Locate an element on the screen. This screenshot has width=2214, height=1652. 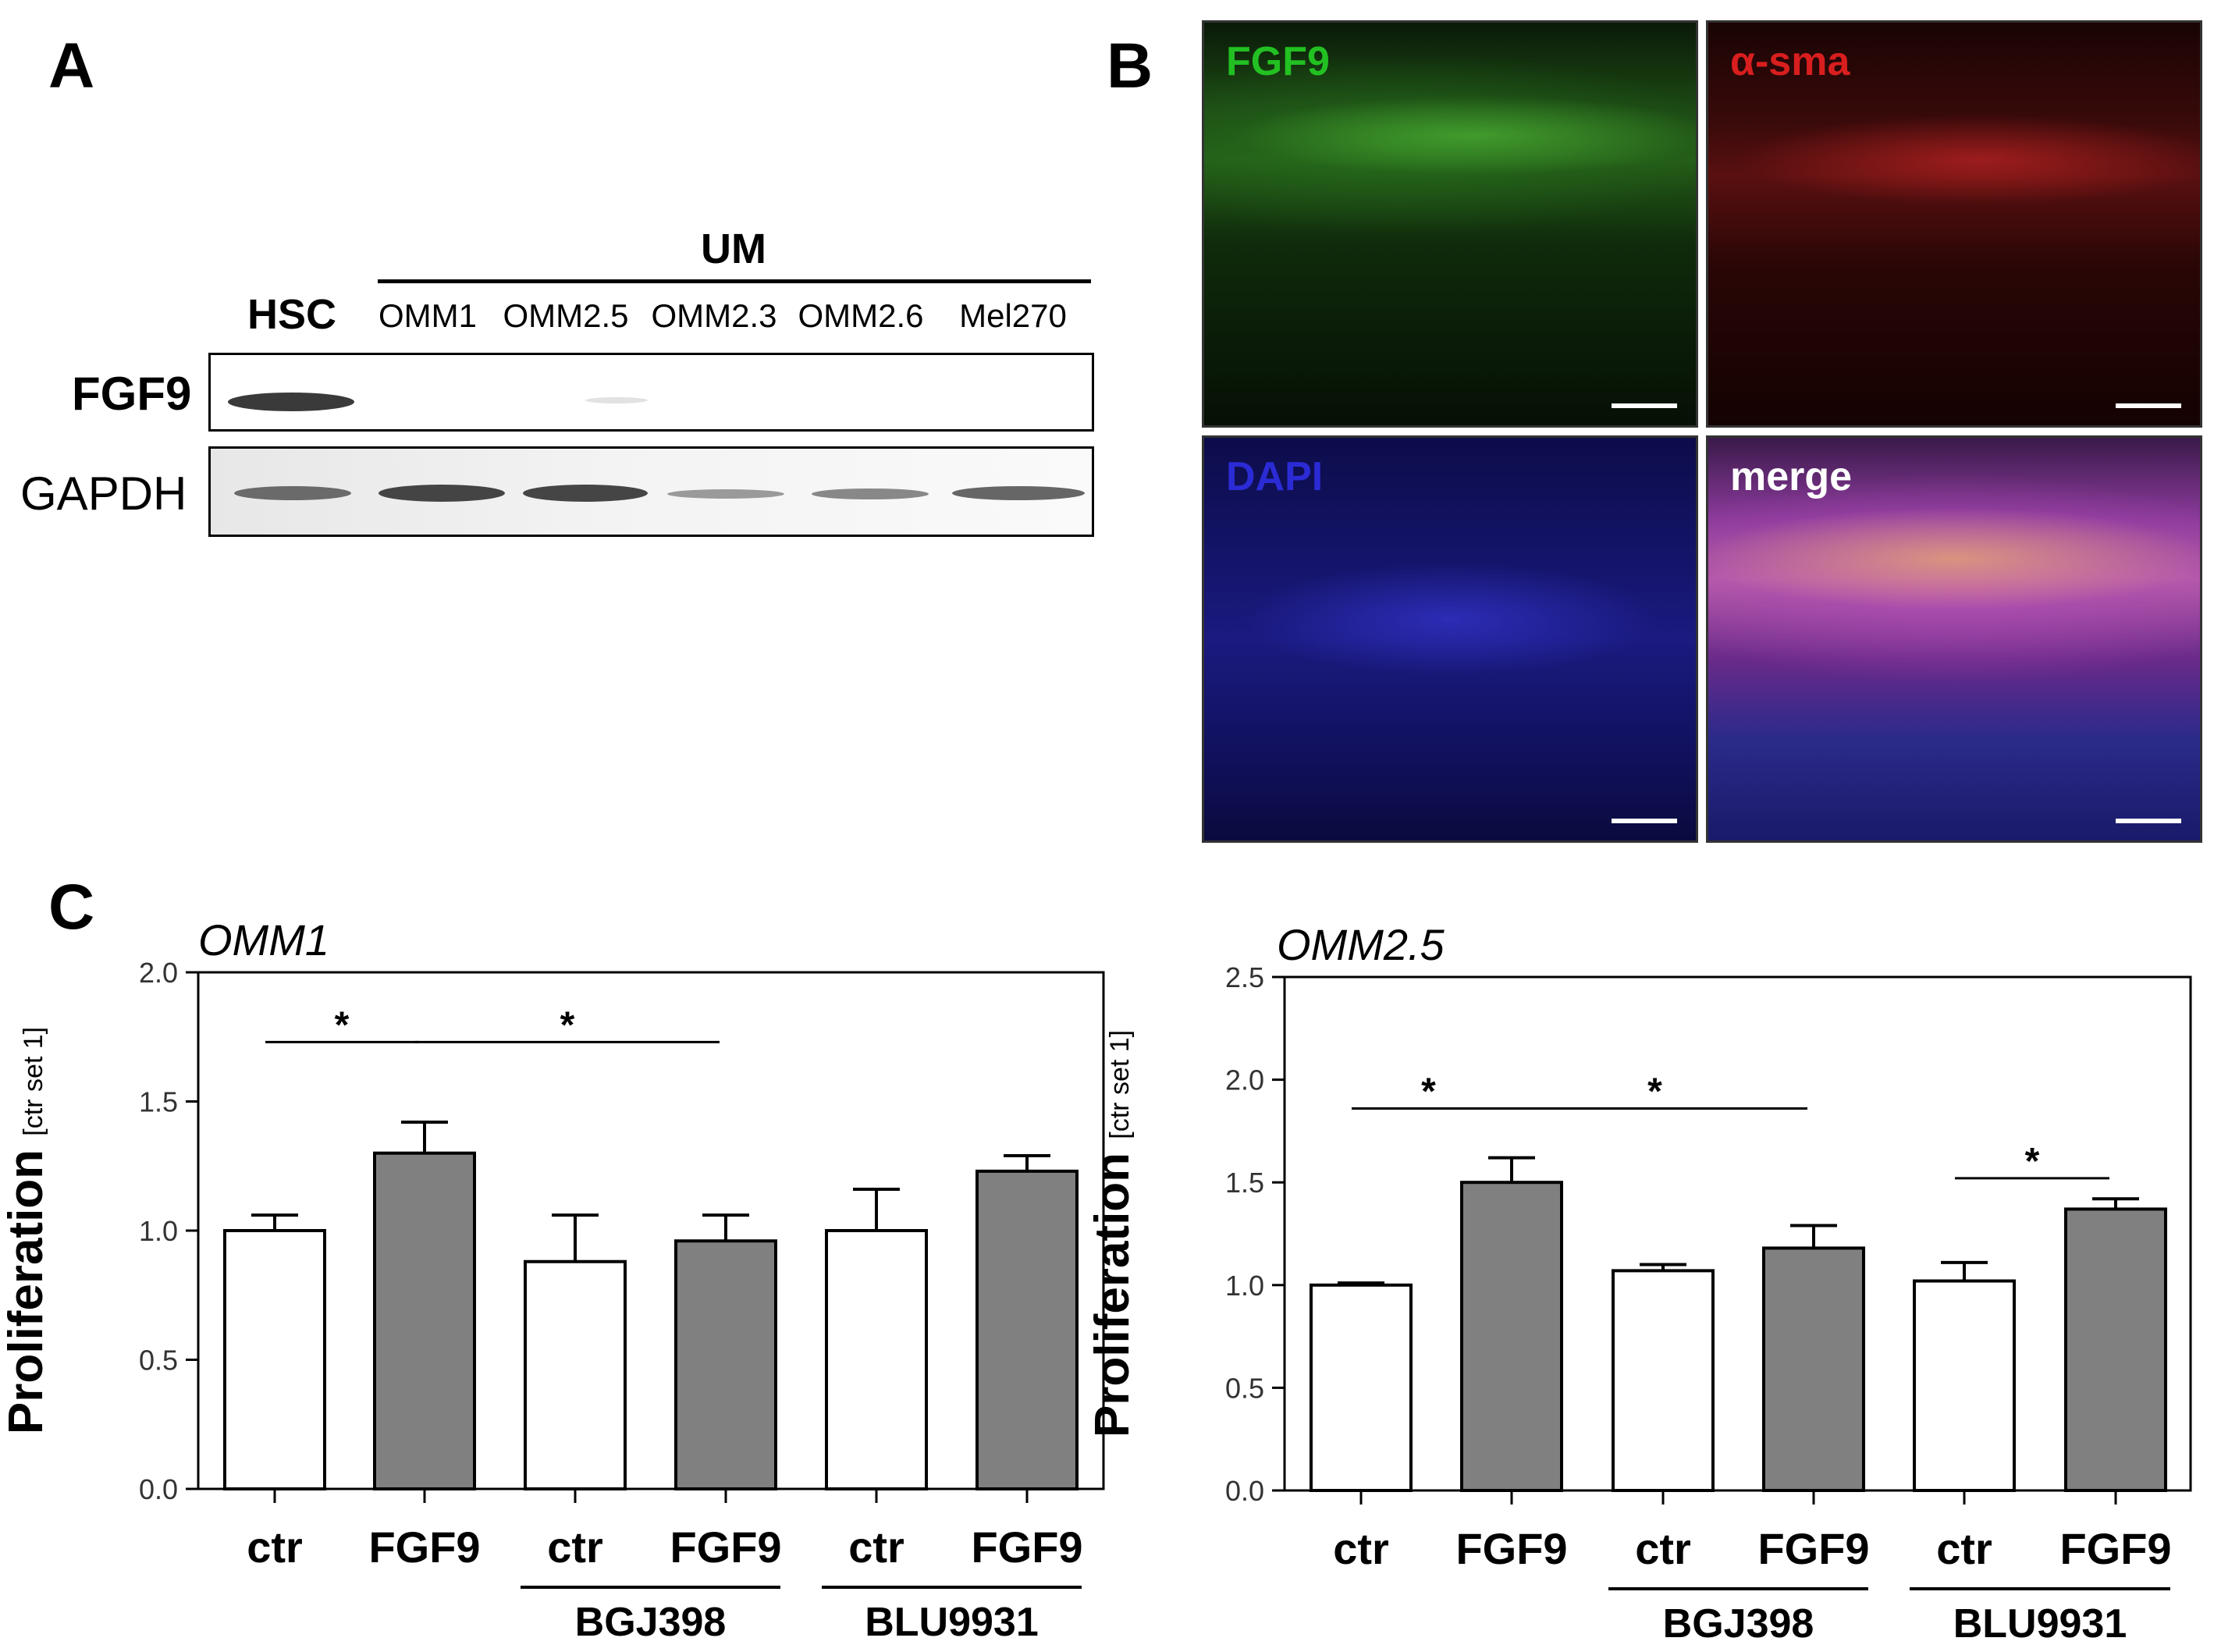
tile-label-alpha-sma: α-sma is located at coordinates (1790, 62).